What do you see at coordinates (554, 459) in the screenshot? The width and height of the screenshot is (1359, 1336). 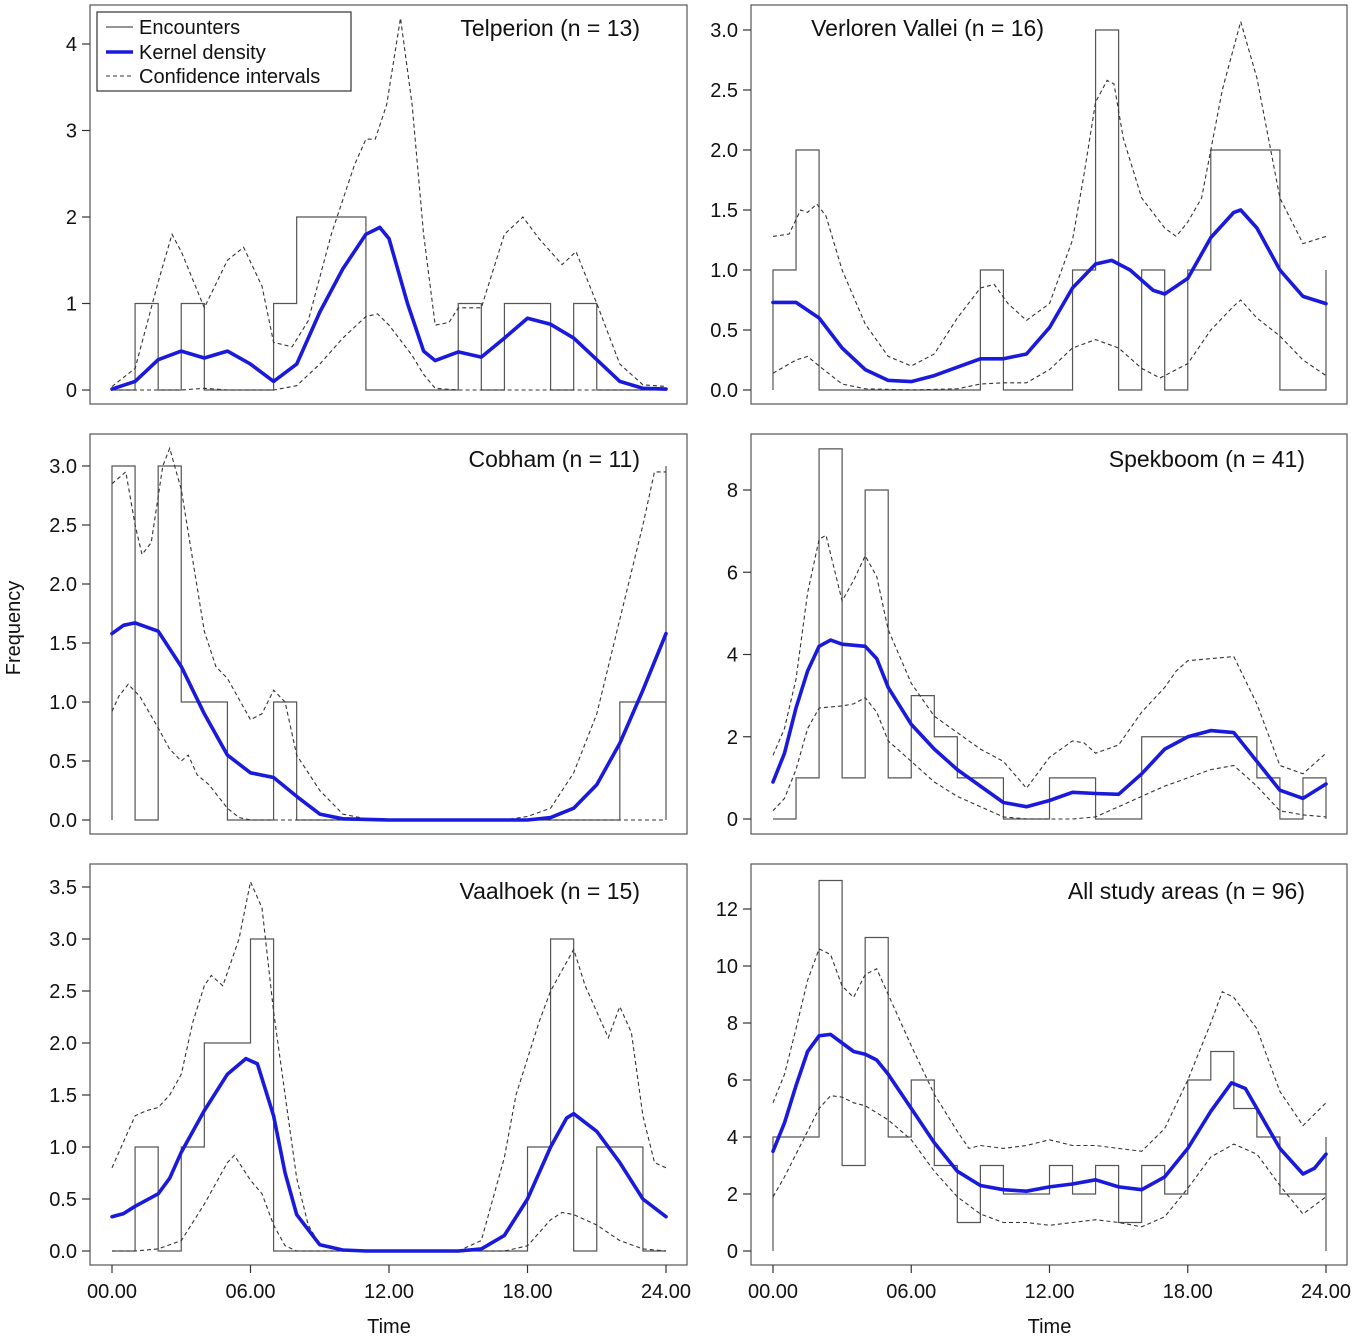 I see `panel-title: Cobham (n = 11)` at bounding box center [554, 459].